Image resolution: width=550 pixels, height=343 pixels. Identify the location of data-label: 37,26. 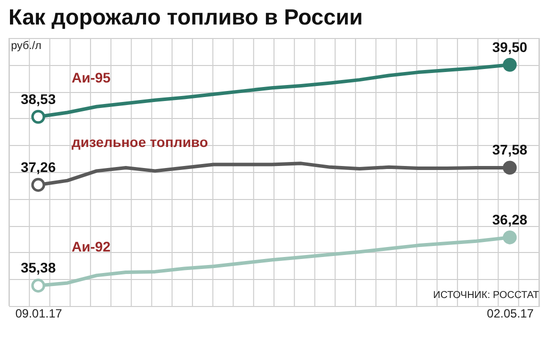
(38, 166).